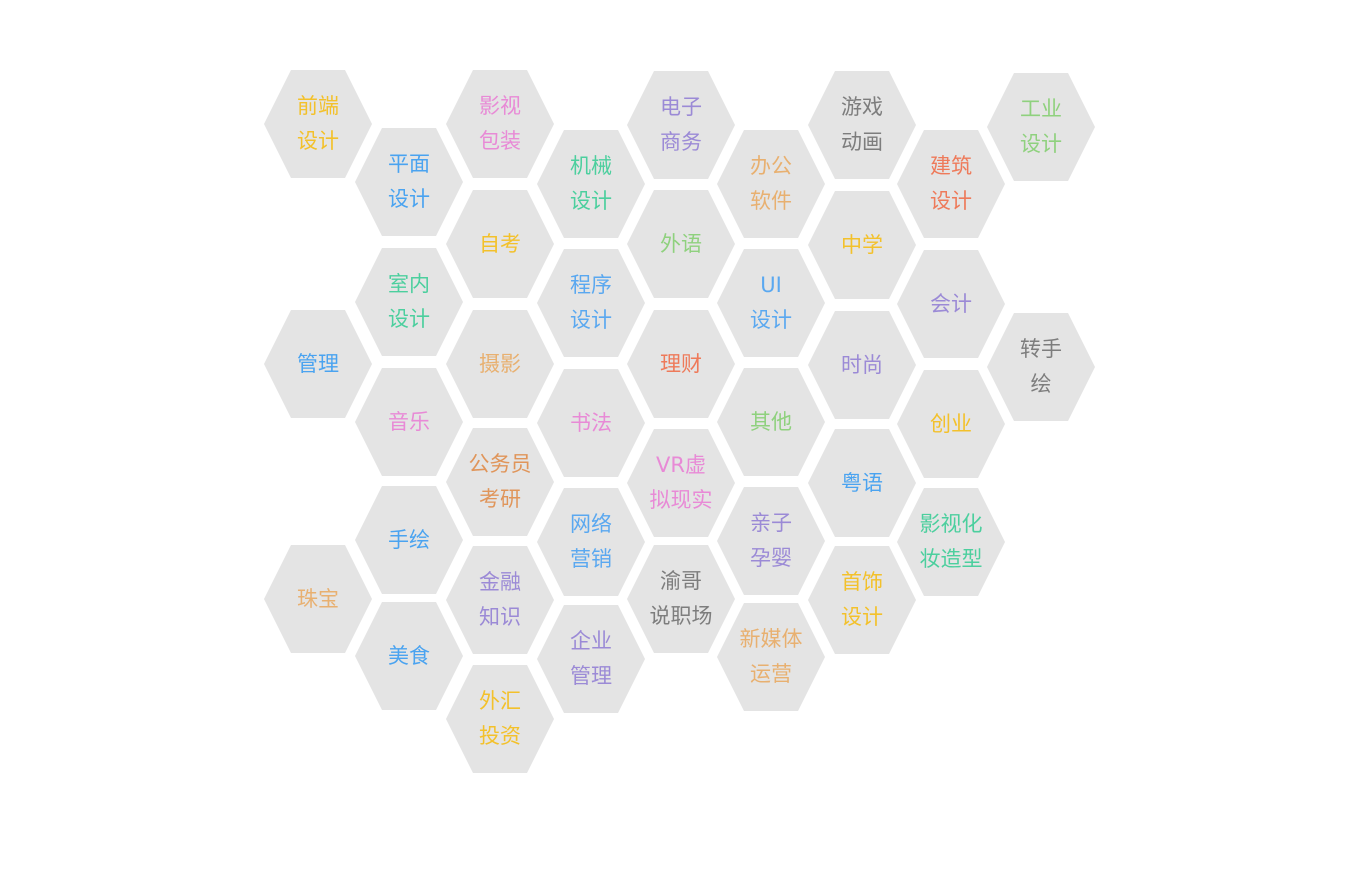 The height and width of the screenshot is (887, 1366). I want to click on hex-label: 渝哥 说职场, so click(681, 598).